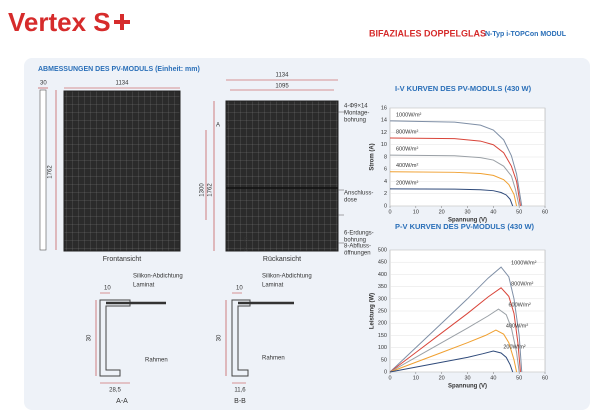  What do you see at coordinates (382, 311) in the screenshot?
I see `y-tick-label: 250` at bounding box center [382, 311].